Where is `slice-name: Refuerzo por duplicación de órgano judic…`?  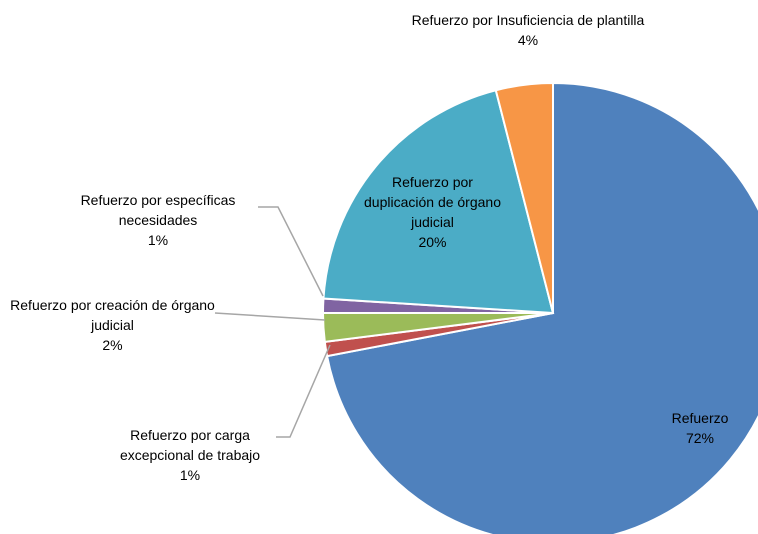 slice-name: Refuerzo por duplicación de órgano judic… is located at coordinates (432, 202).